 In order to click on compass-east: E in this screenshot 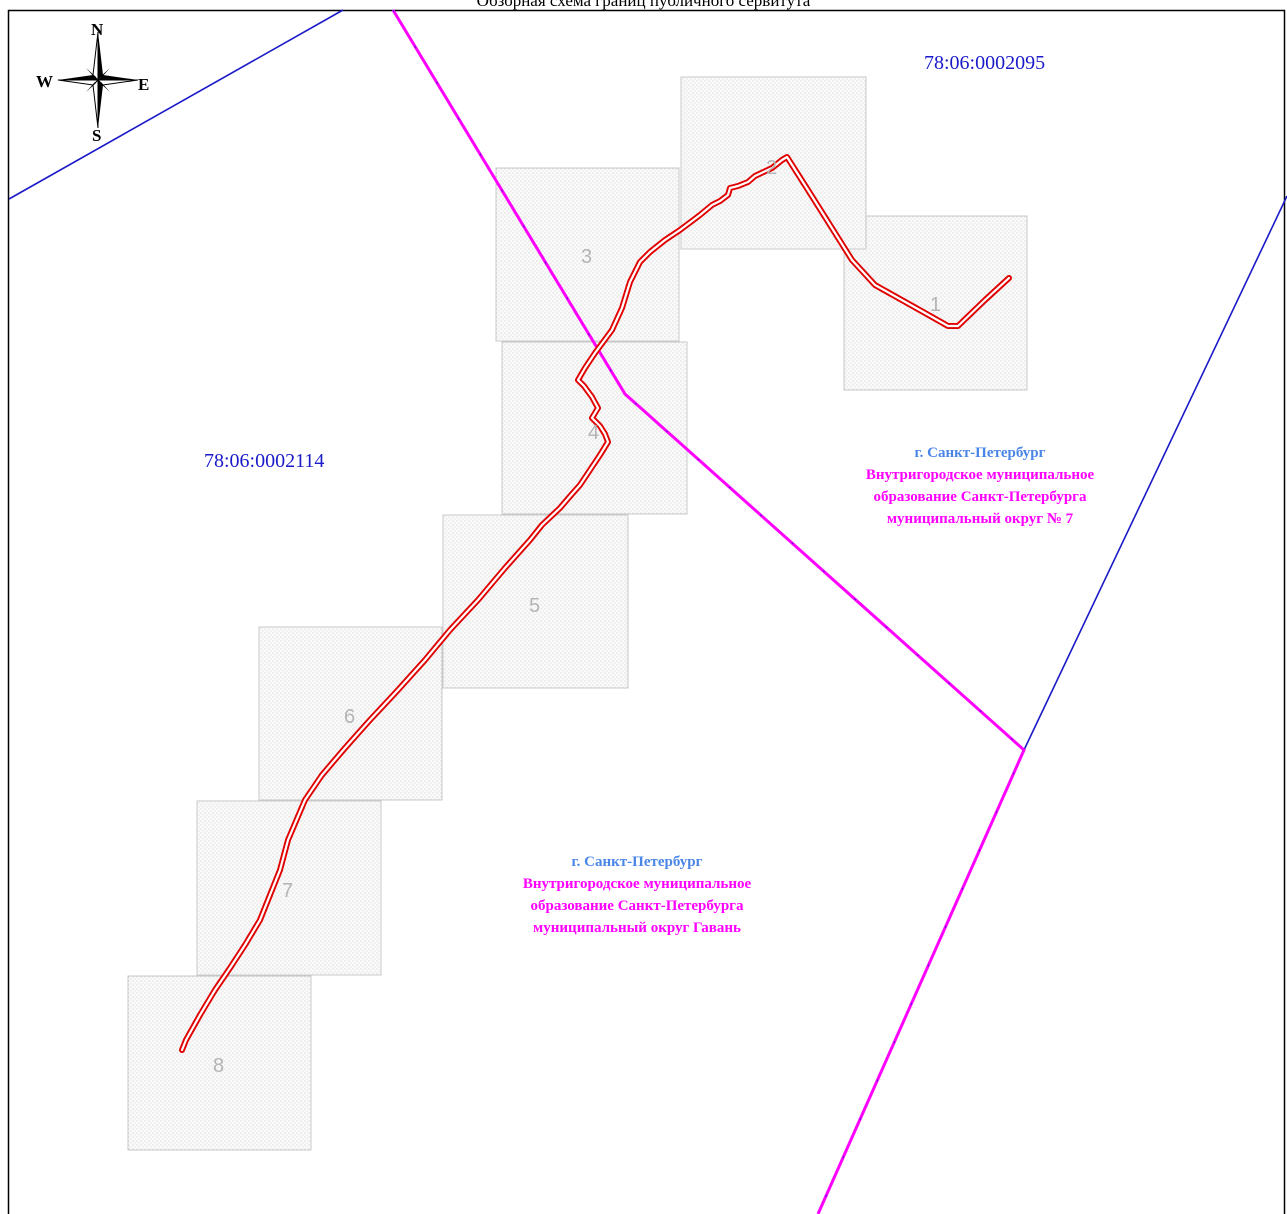, I will do `click(143, 84)`.